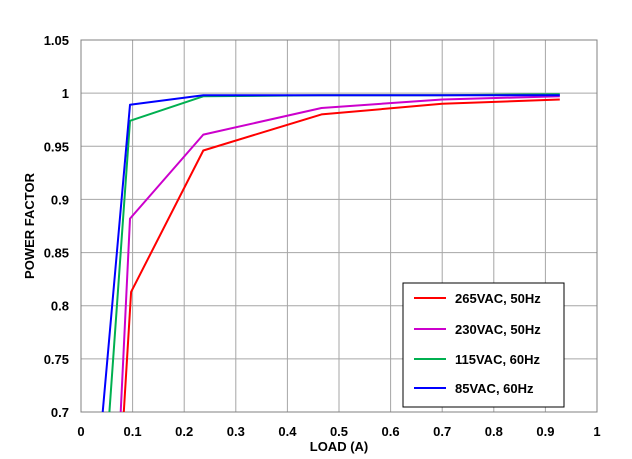 The height and width of the screenshot is (459, 632). What do you see at coordinates (60, 412) in the screenshot?
I see `y-tick-label: 0.7` at bounding box center [60, 412].